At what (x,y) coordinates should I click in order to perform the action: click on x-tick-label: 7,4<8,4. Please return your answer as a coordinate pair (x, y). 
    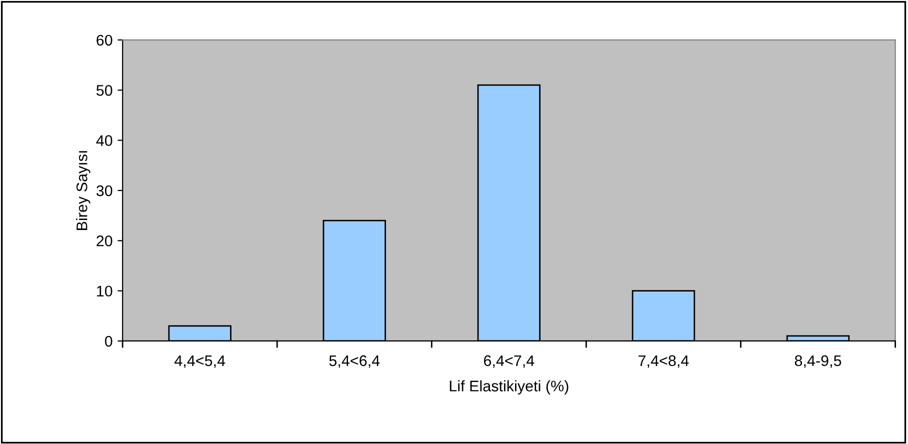
    Looking at the image, I should click on (663, 361).